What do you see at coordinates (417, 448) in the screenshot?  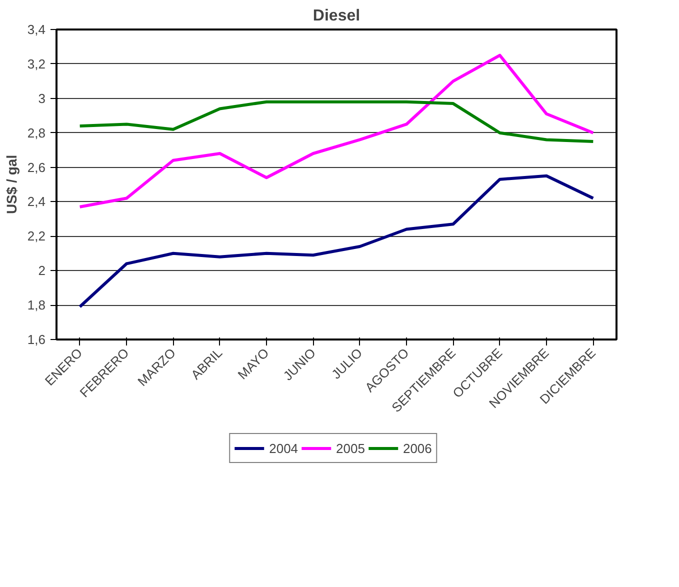 I see `legend-label: 2006` at bounding box center [417, 448].